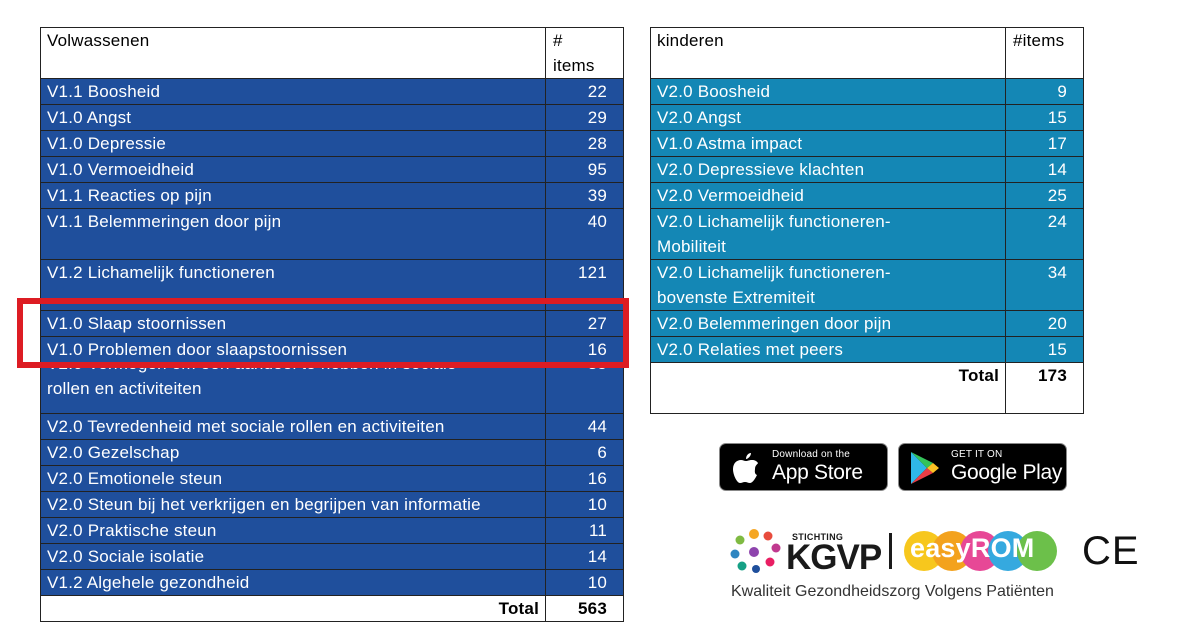 This screenshot has width=1200, height=628. What do you see at coordinates (736, 297) in the screenshot?
I see `label-line: bovenste Extremiteit` at bounding box center [736, 297].